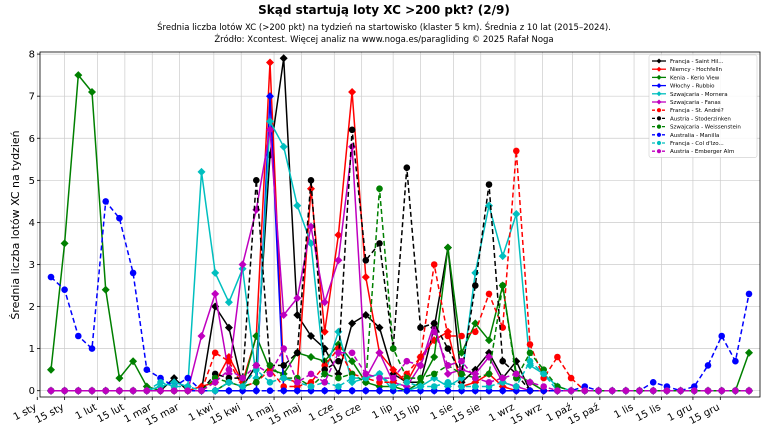 The image size is (768, 432). What do you see at coordinates (32, 265) in the screenshot?
I see `y-tick-label: 3` at bounding box center [32, 265].